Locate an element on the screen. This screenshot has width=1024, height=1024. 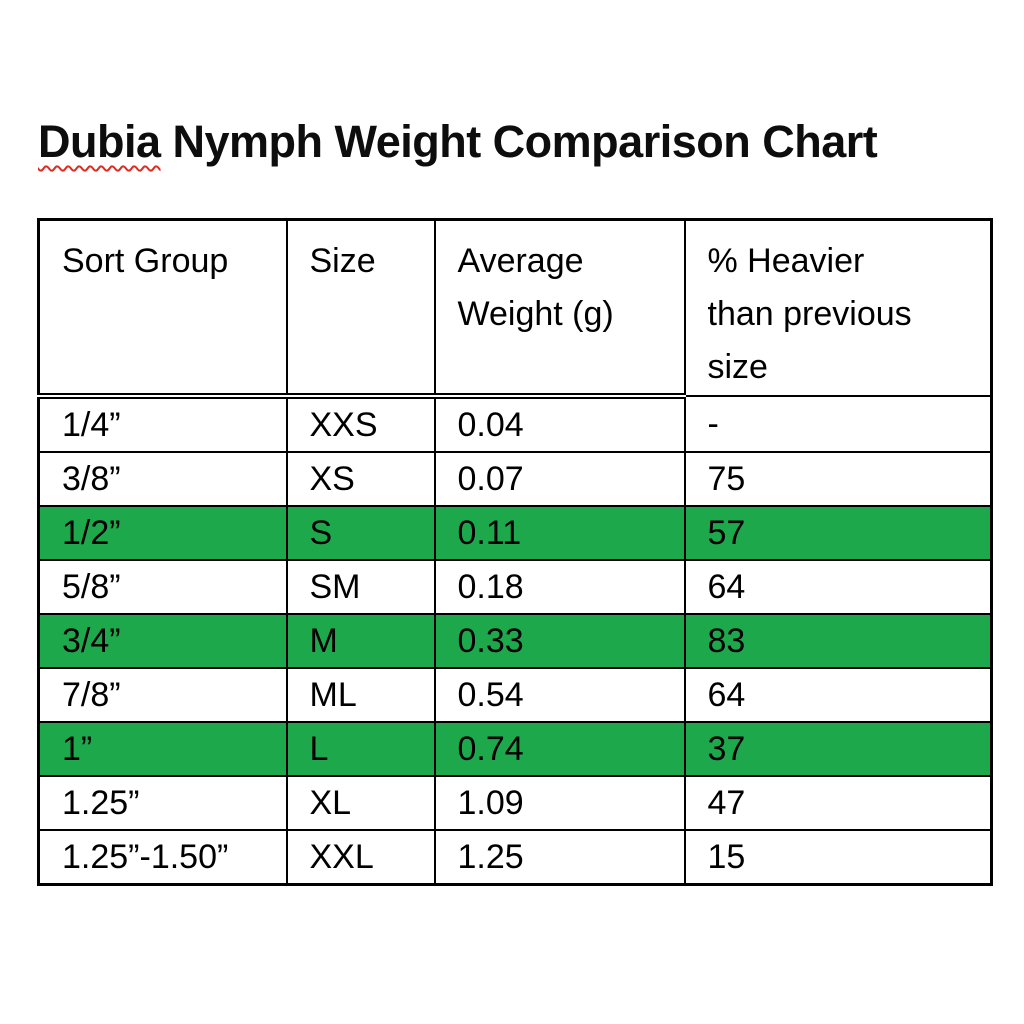
cell-pct-heavier: 15 is located at coordinates (838, 857).